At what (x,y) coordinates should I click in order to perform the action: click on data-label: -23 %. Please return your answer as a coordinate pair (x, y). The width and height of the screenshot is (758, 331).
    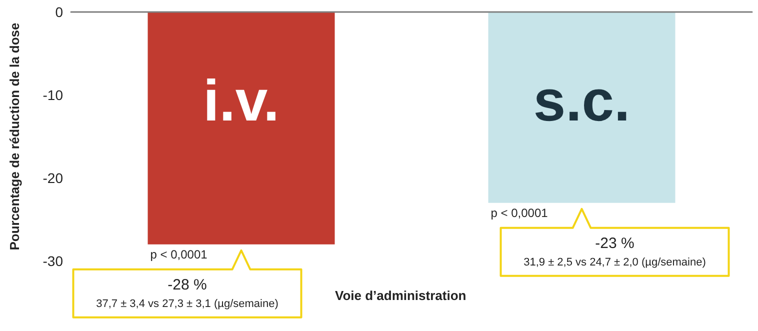
    Looking at the image, I should click on (614, 243).